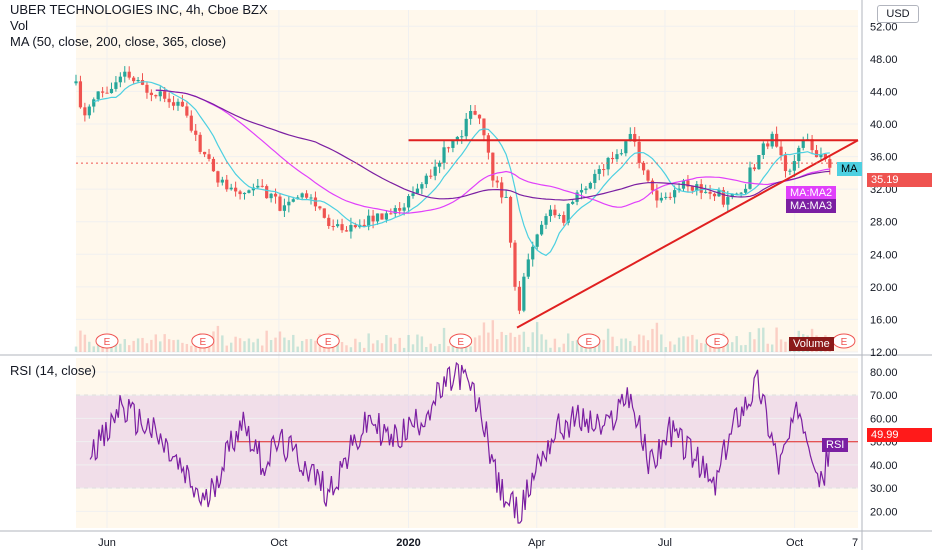 The height and width of the screenshot is (550, 932). I want to click on rsi-indicator-label: RSI (14, close), so click(53, 370).